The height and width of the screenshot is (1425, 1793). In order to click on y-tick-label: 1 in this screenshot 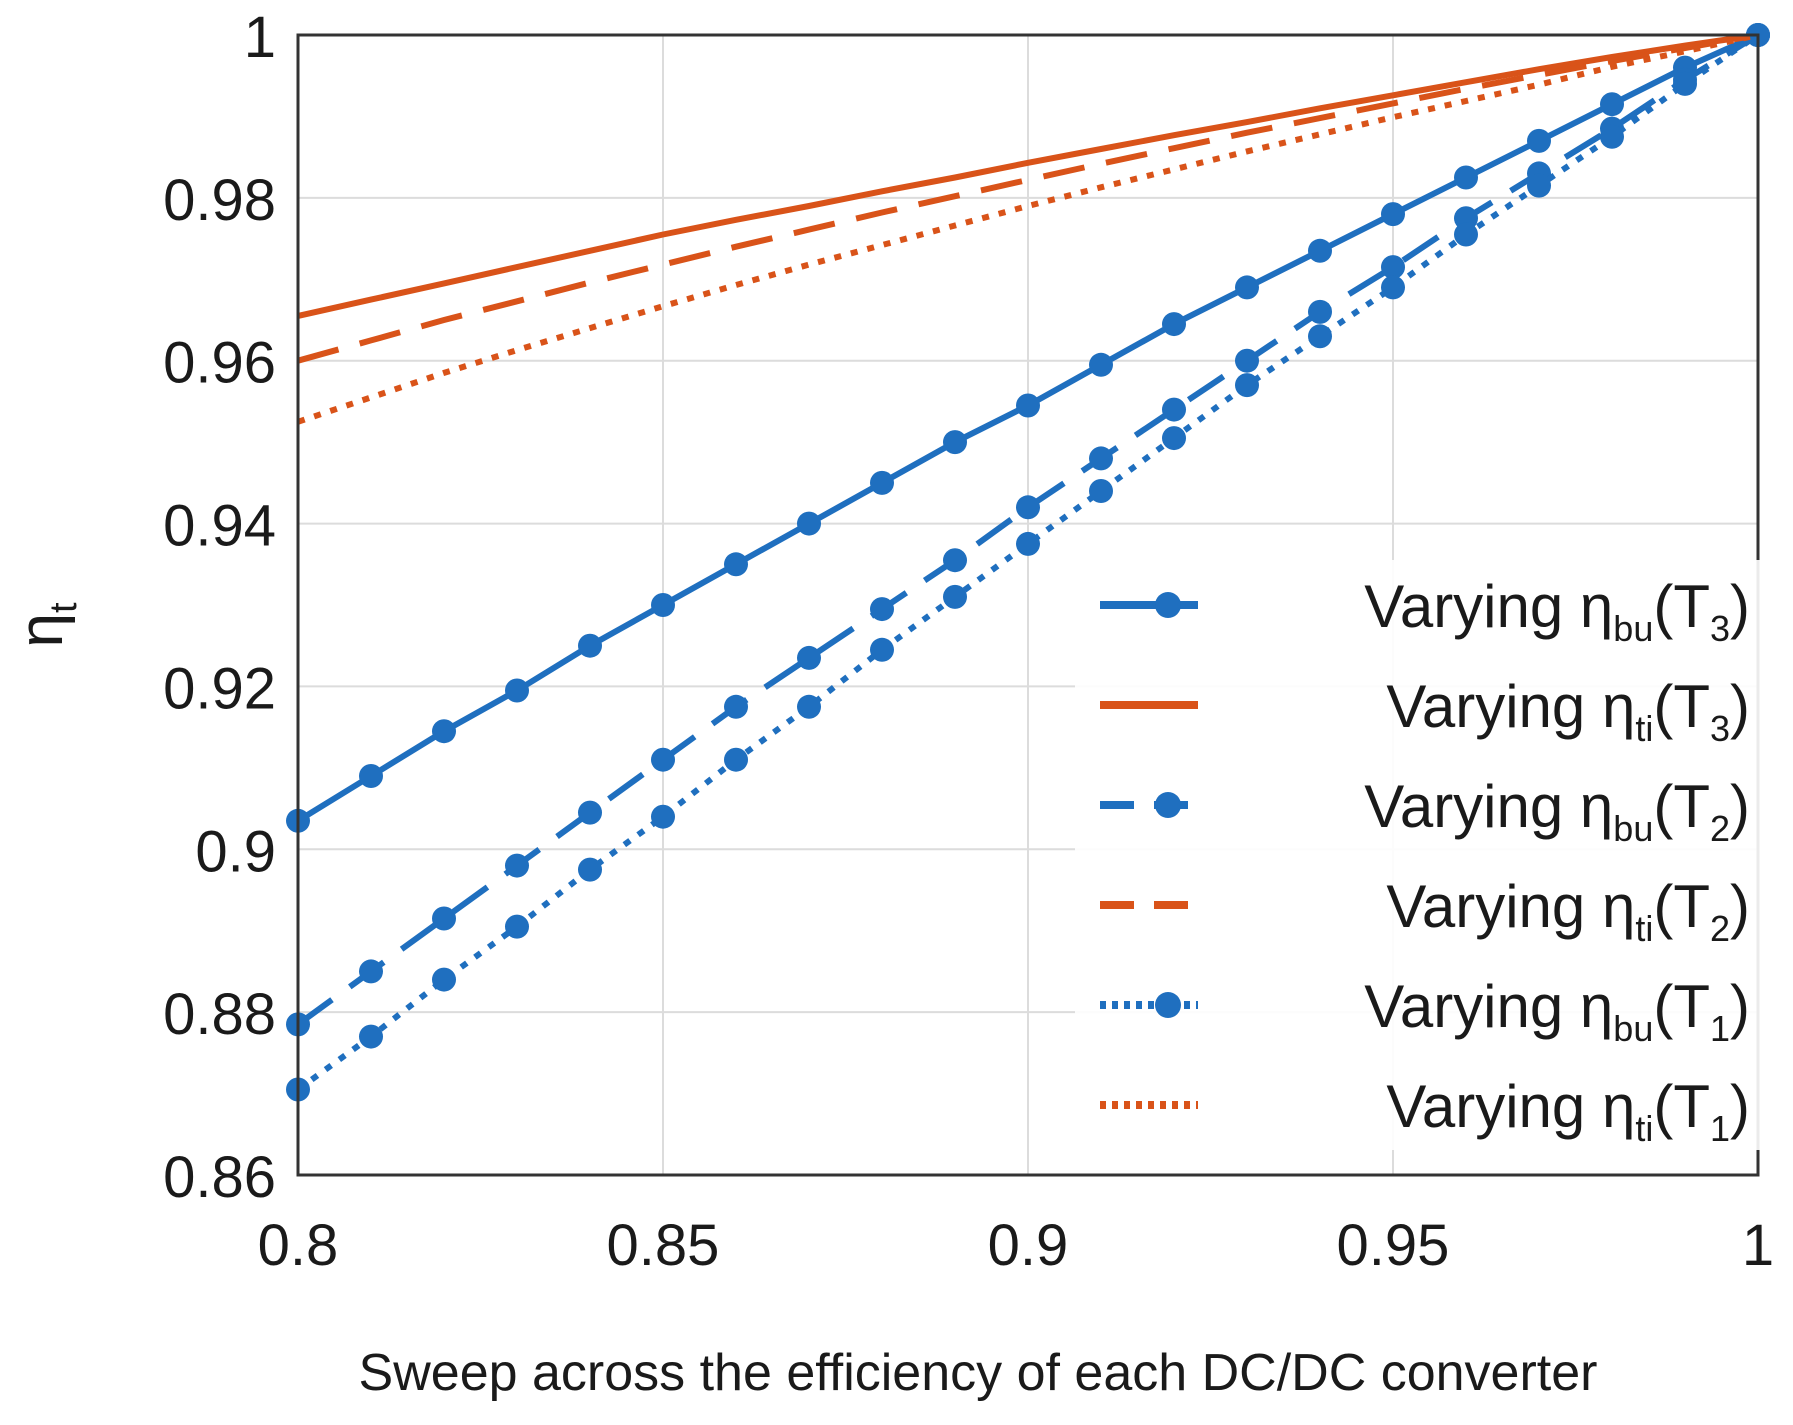, I will do `click(260, 37)`.